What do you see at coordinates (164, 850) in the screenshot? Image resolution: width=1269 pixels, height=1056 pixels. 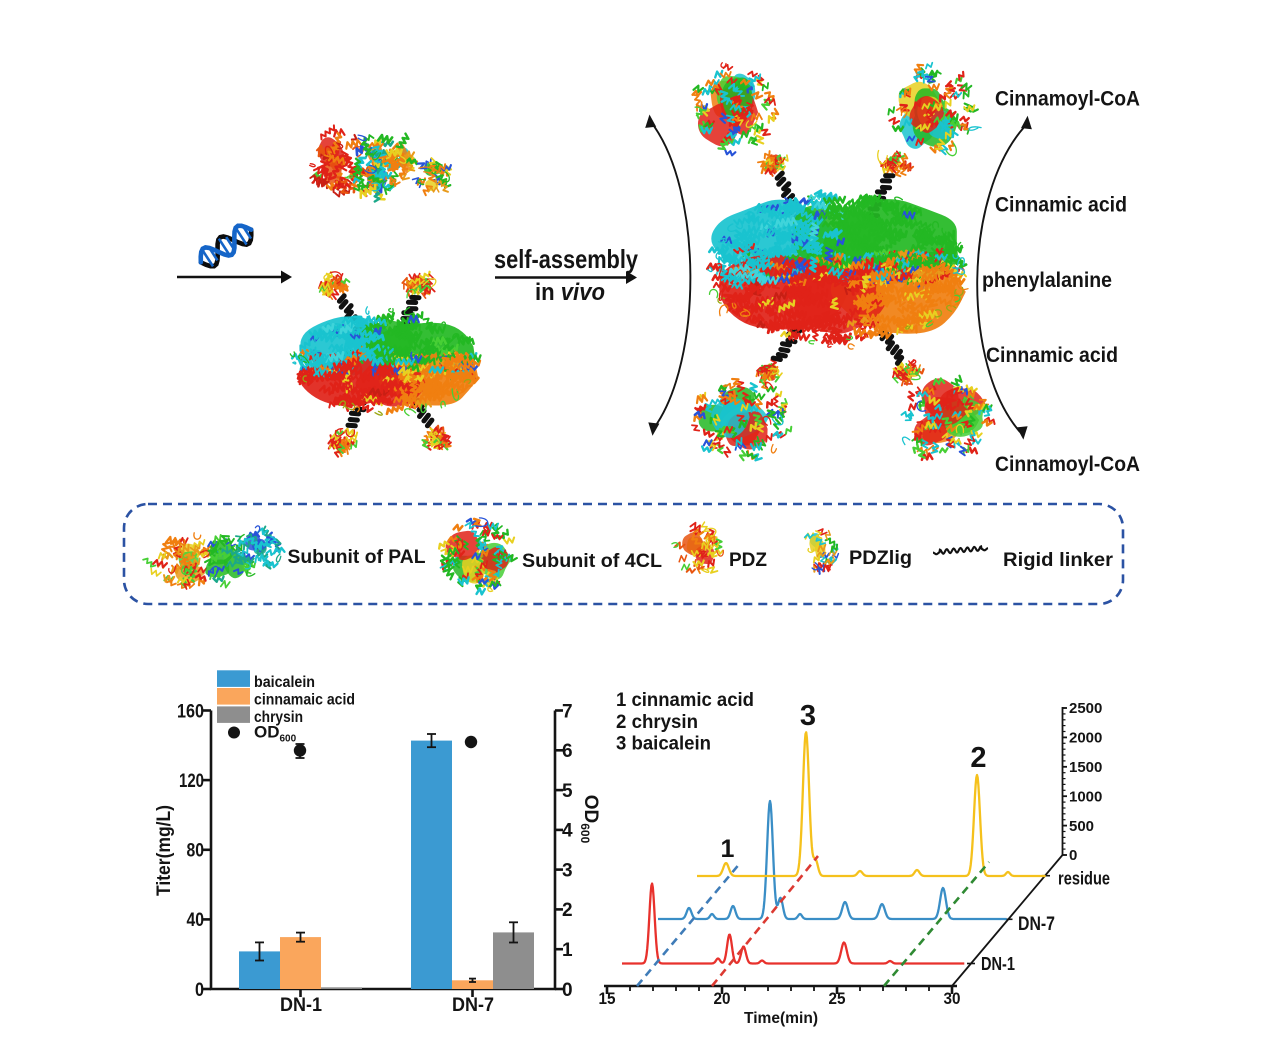 I see `svg-text: Titer(mg/L)` at bounding box center [164, 850].